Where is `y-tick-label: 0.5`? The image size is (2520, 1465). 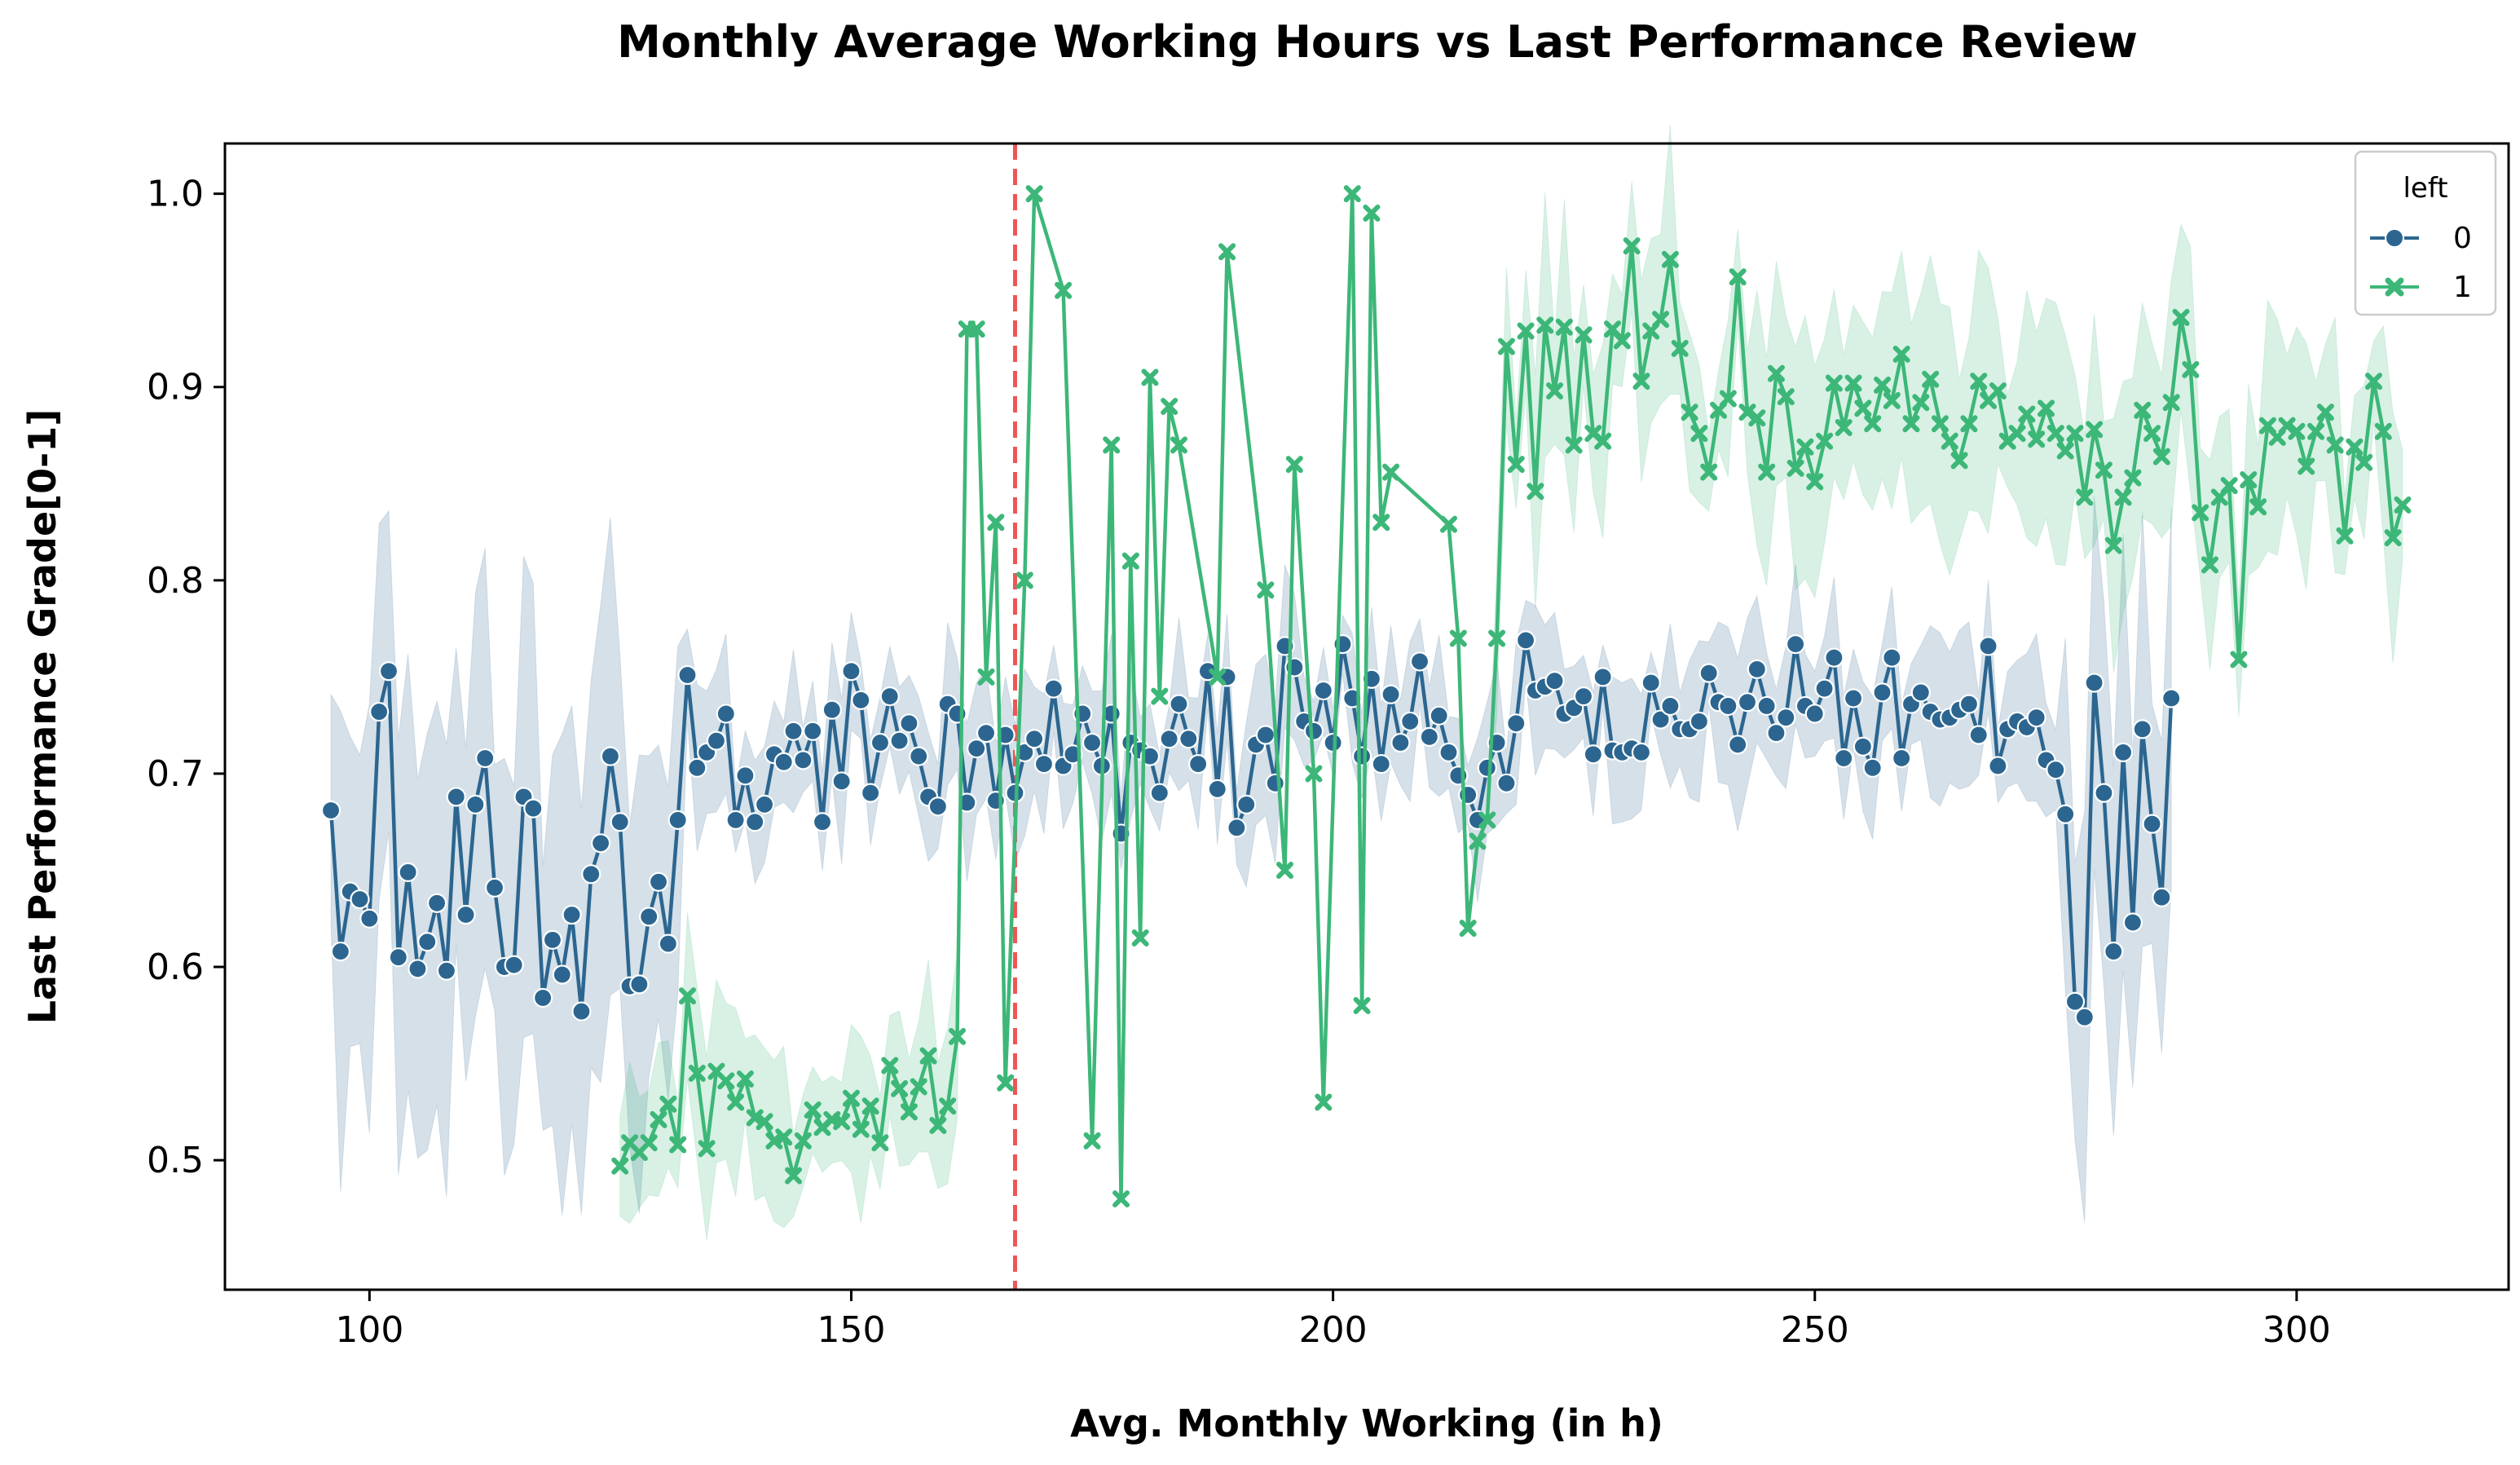 y-tick-label: 0.5 is located at coordinates (175, 1160).